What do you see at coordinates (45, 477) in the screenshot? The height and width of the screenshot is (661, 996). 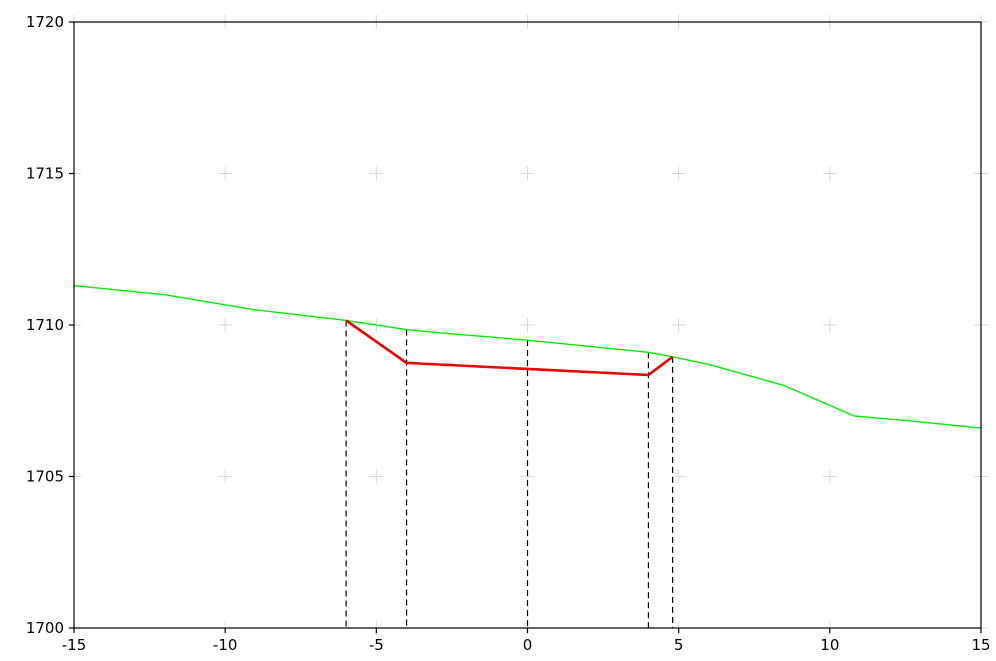 I see `y-tick-label: 1705` at bounding box center [45, 477].